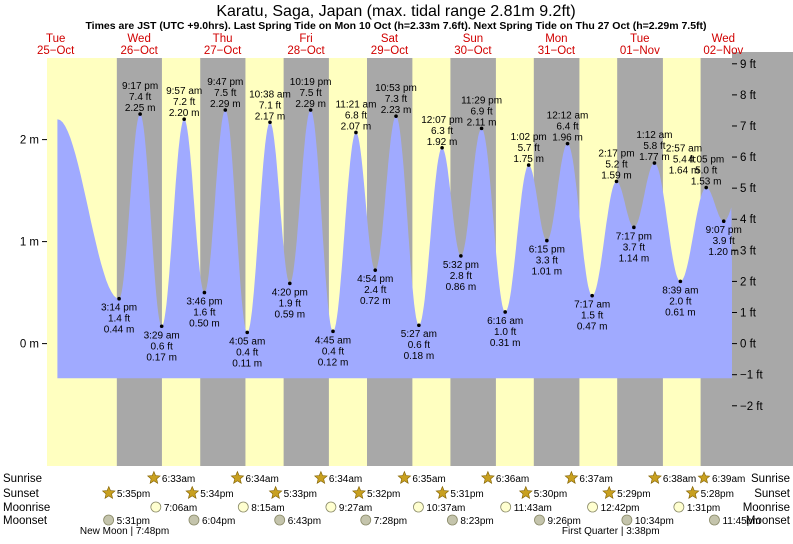 This screenshot has width=793, height=544. What do you see at coordinates (723, 39) in the screenshot?
I see `day-name: Wed` at bounding box center [723, 39].